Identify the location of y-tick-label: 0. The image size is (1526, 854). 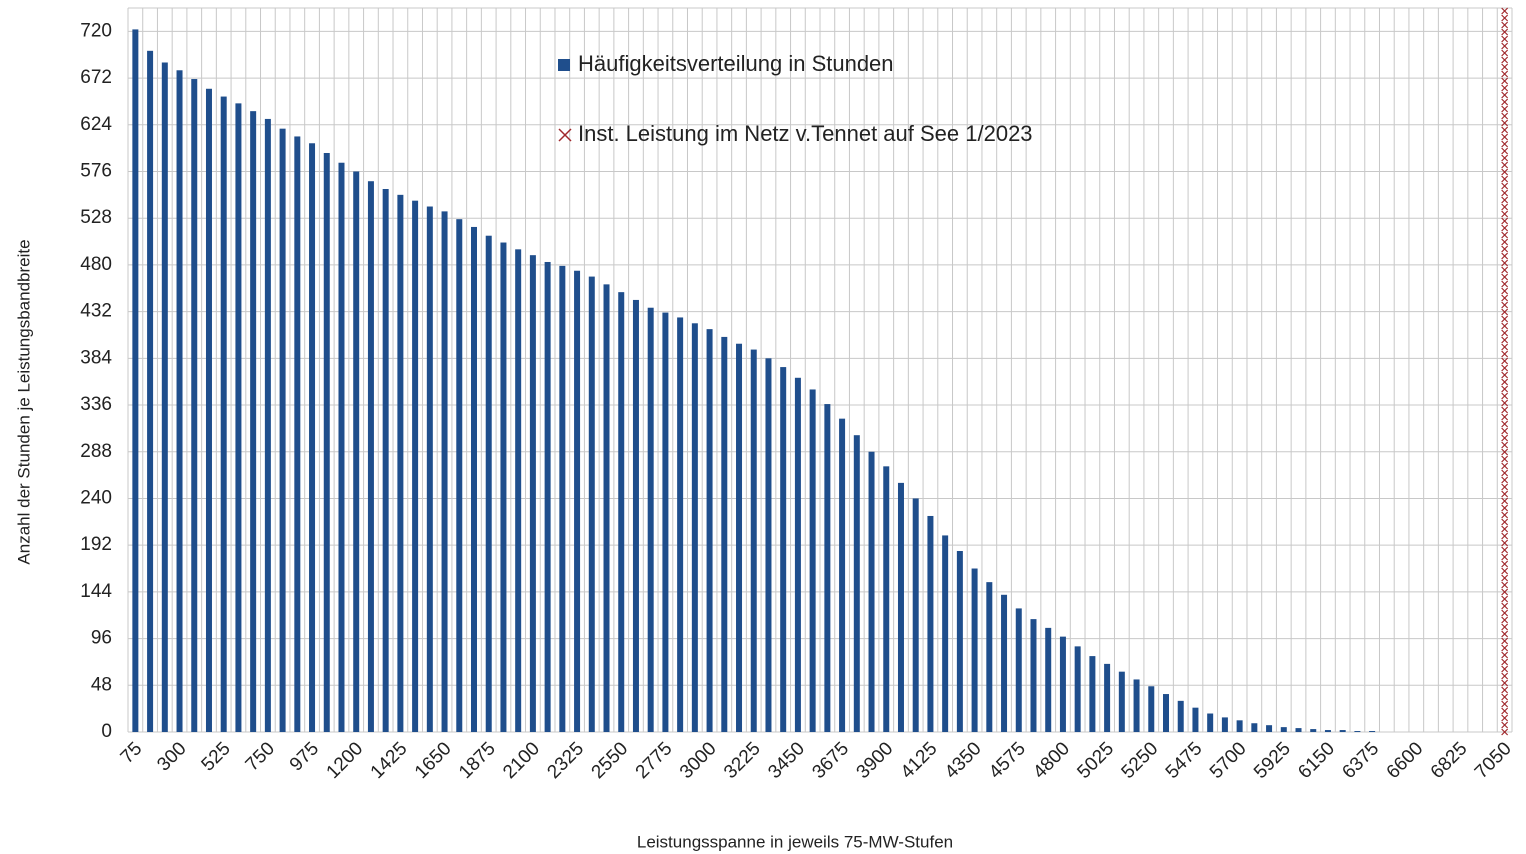
(106, 731).